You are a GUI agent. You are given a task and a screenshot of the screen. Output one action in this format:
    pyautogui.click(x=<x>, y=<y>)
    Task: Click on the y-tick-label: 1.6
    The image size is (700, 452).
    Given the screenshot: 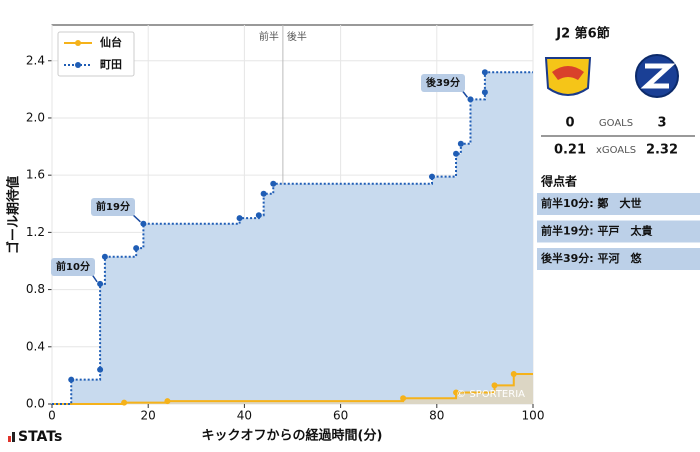 What is the action you would take?
    pyautogui.click(x=35, y=175)
    